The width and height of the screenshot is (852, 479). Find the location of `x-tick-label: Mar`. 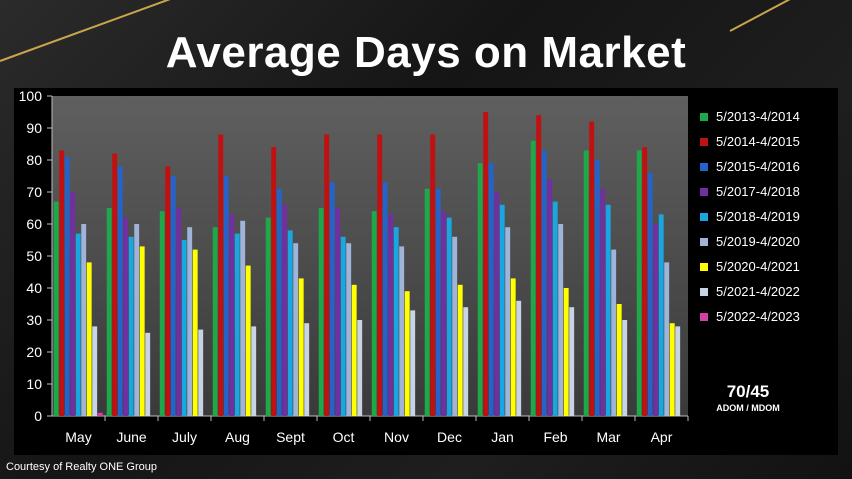

x-tick-label: Mar is located at coordinates (608, 437).